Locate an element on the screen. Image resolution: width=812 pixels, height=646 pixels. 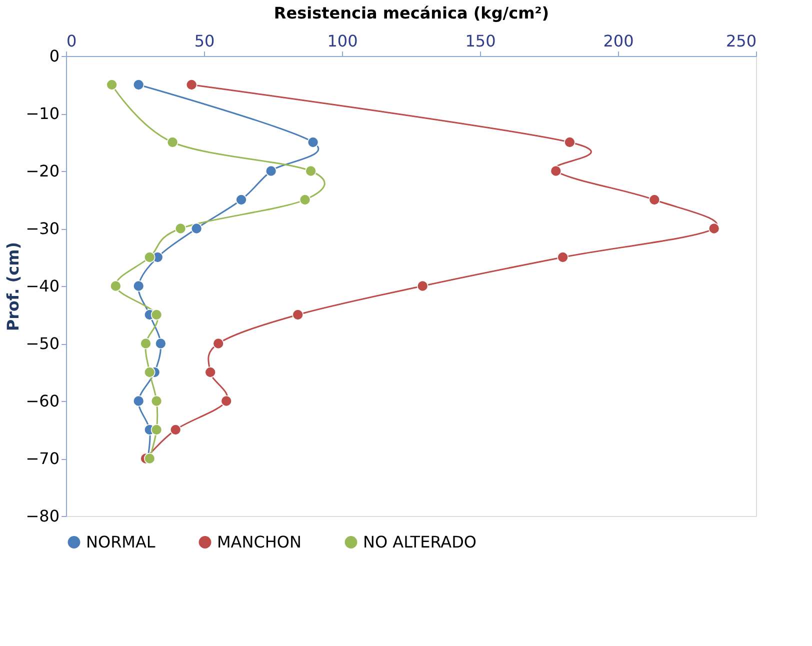
y-tick-label: 0 is located at coordinates (54, 56).